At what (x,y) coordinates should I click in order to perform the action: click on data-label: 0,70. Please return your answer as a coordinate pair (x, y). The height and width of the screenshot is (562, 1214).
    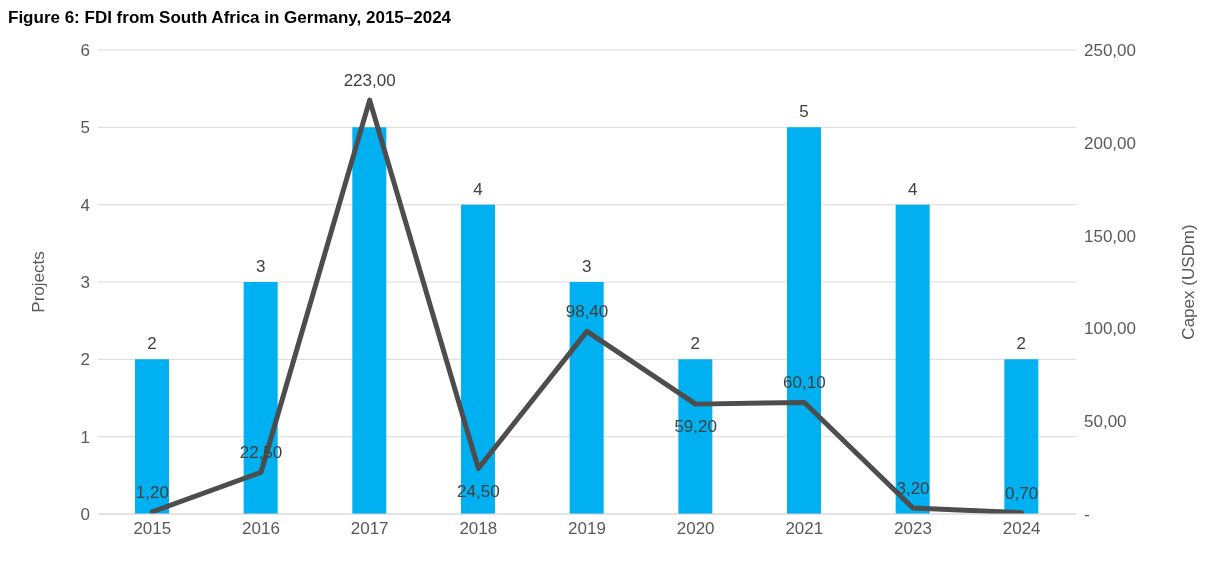
    Looking at the image, I should click on (1022, 493).